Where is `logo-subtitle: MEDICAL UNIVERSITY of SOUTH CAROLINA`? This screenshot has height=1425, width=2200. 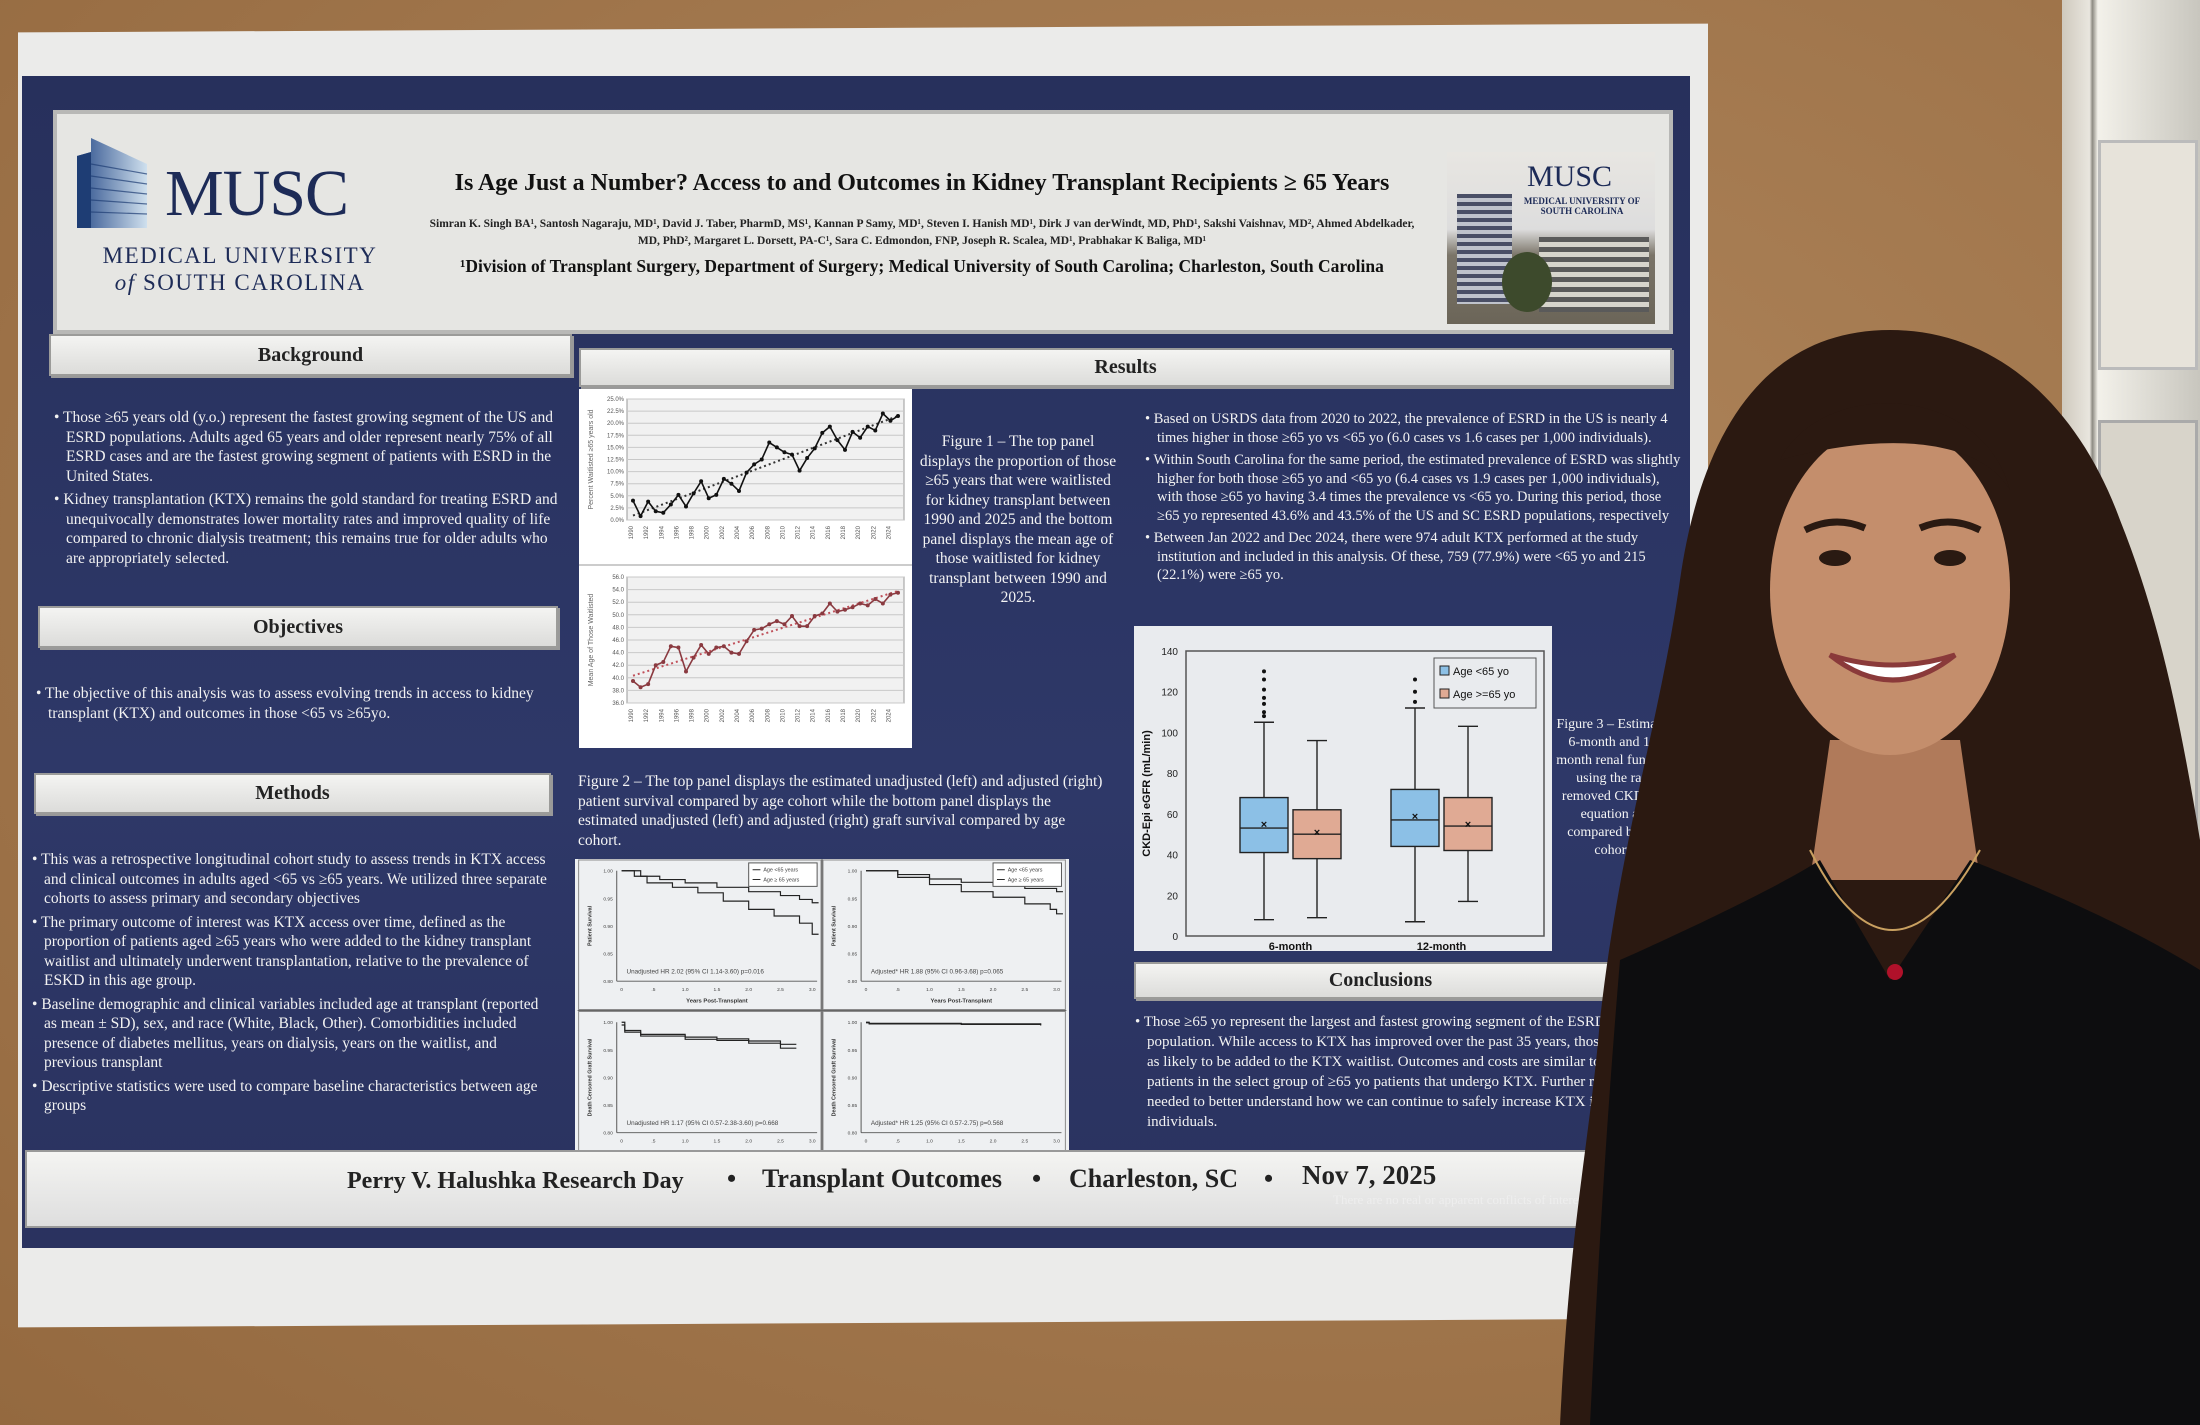 logo-subtitle: MEDICAL UNIVERSITY of SOUTH CAROLINA is located at coordinates (240, 269).